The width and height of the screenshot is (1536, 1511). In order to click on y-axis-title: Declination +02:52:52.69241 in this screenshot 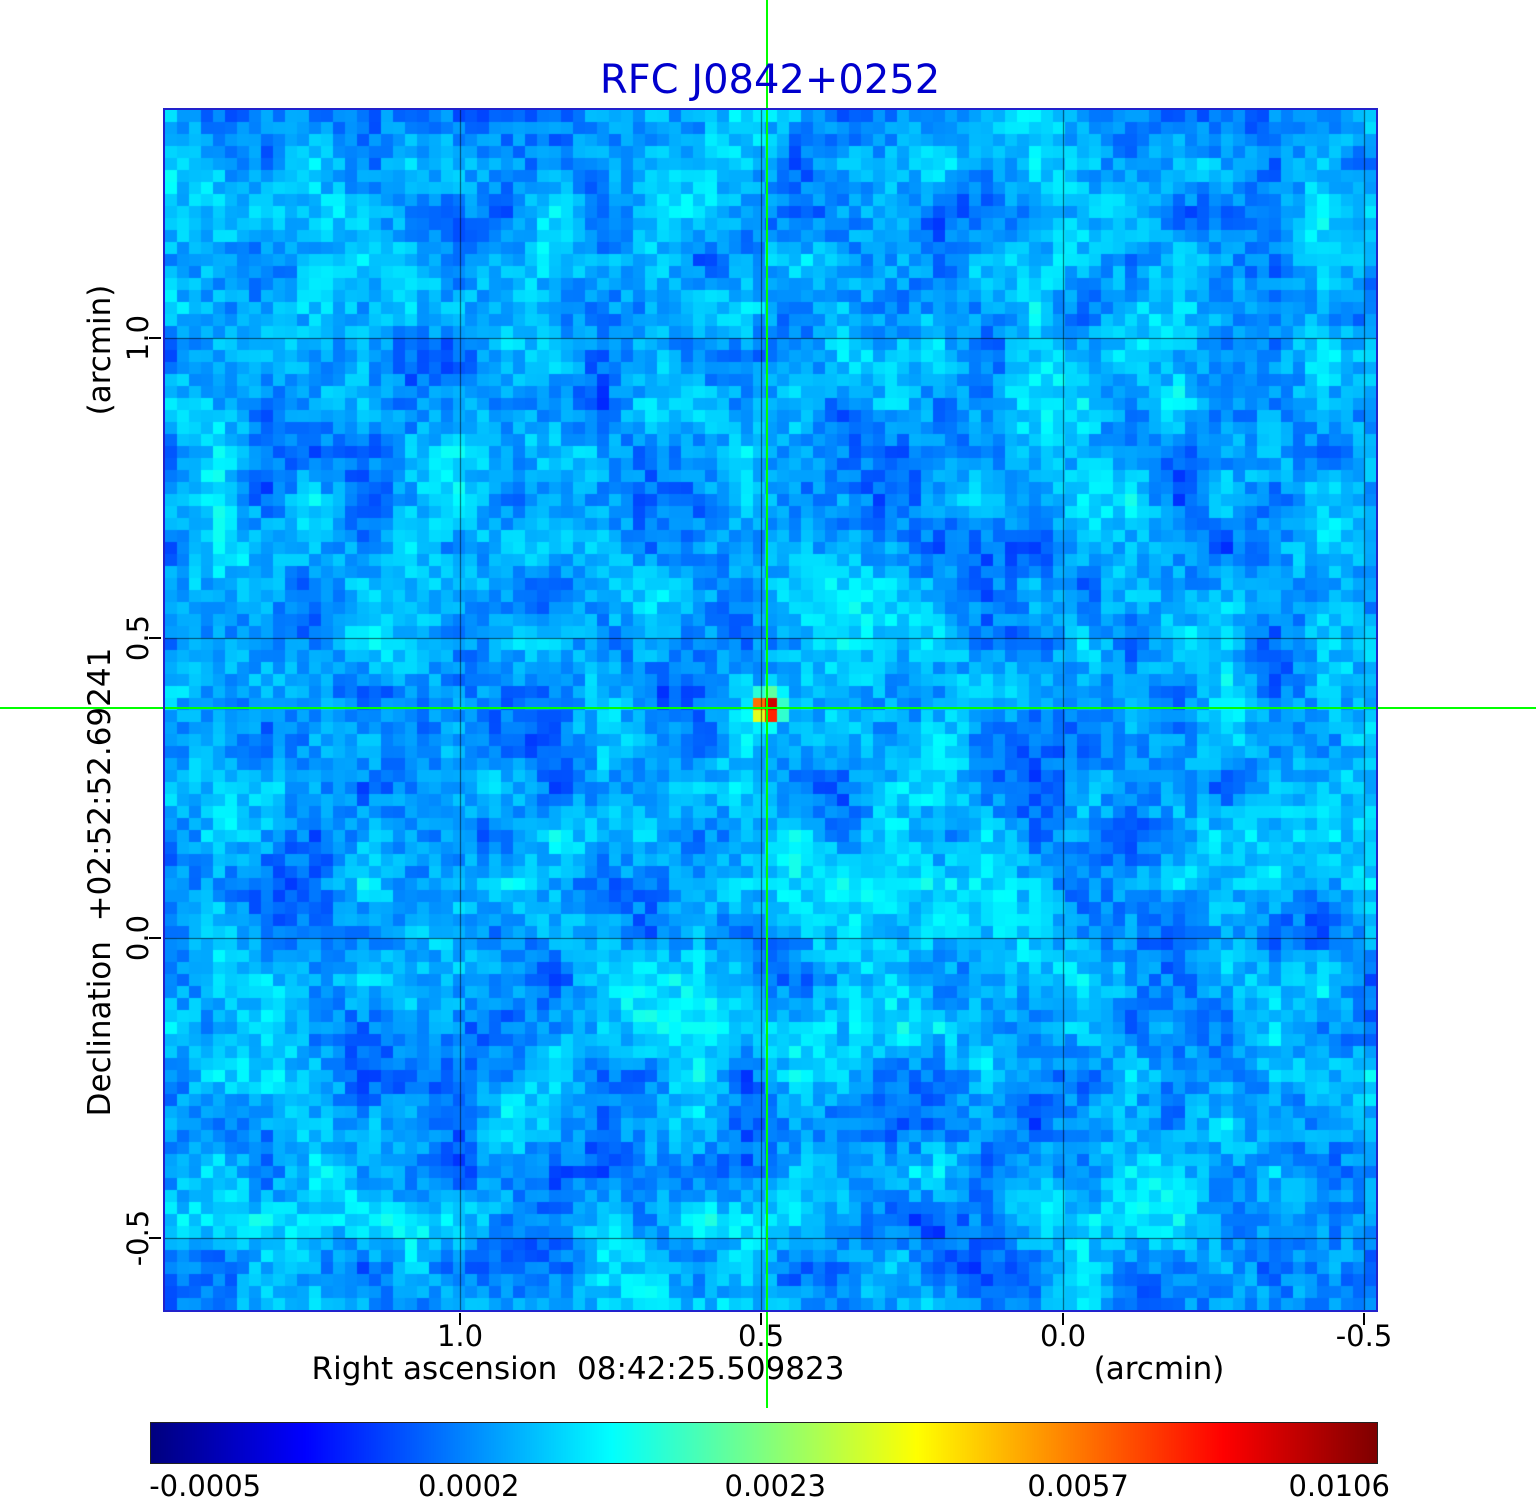, I will do `click(100, 882)`.